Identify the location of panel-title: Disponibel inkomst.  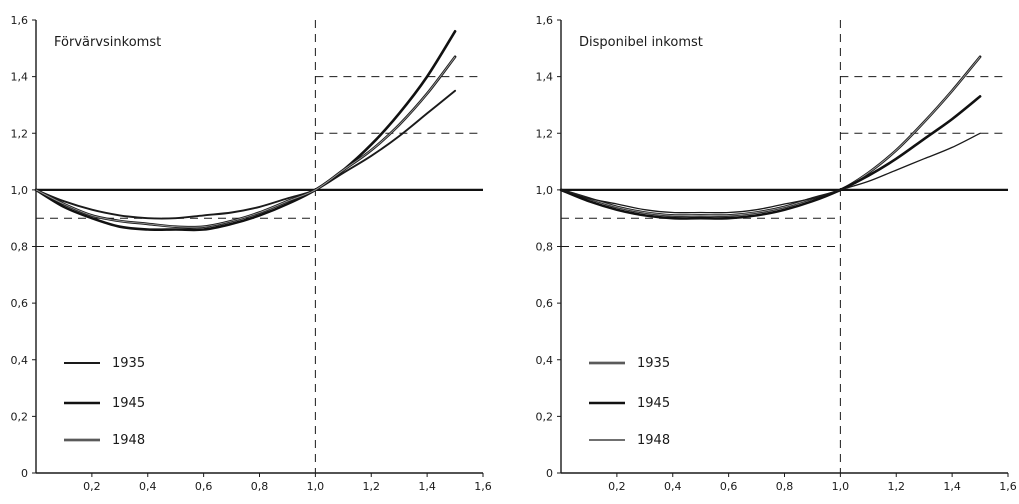
(641, 42).